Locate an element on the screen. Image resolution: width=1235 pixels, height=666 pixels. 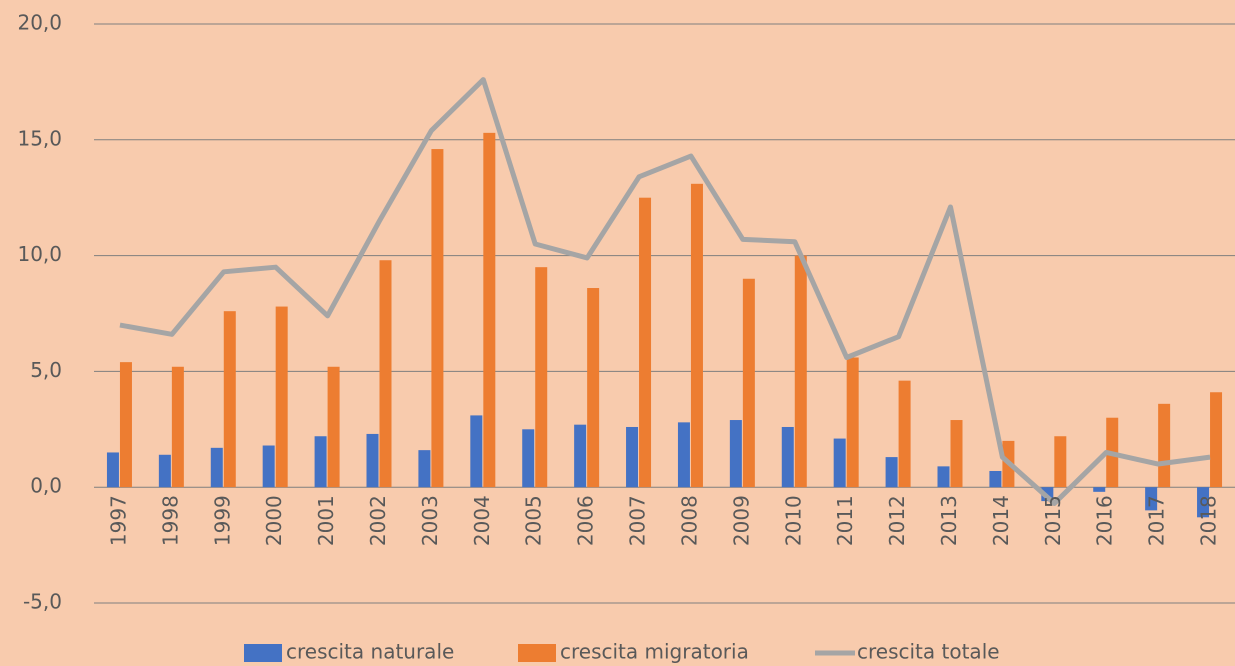
x-tick-label: 1997 is located at coordinates (118, 520).